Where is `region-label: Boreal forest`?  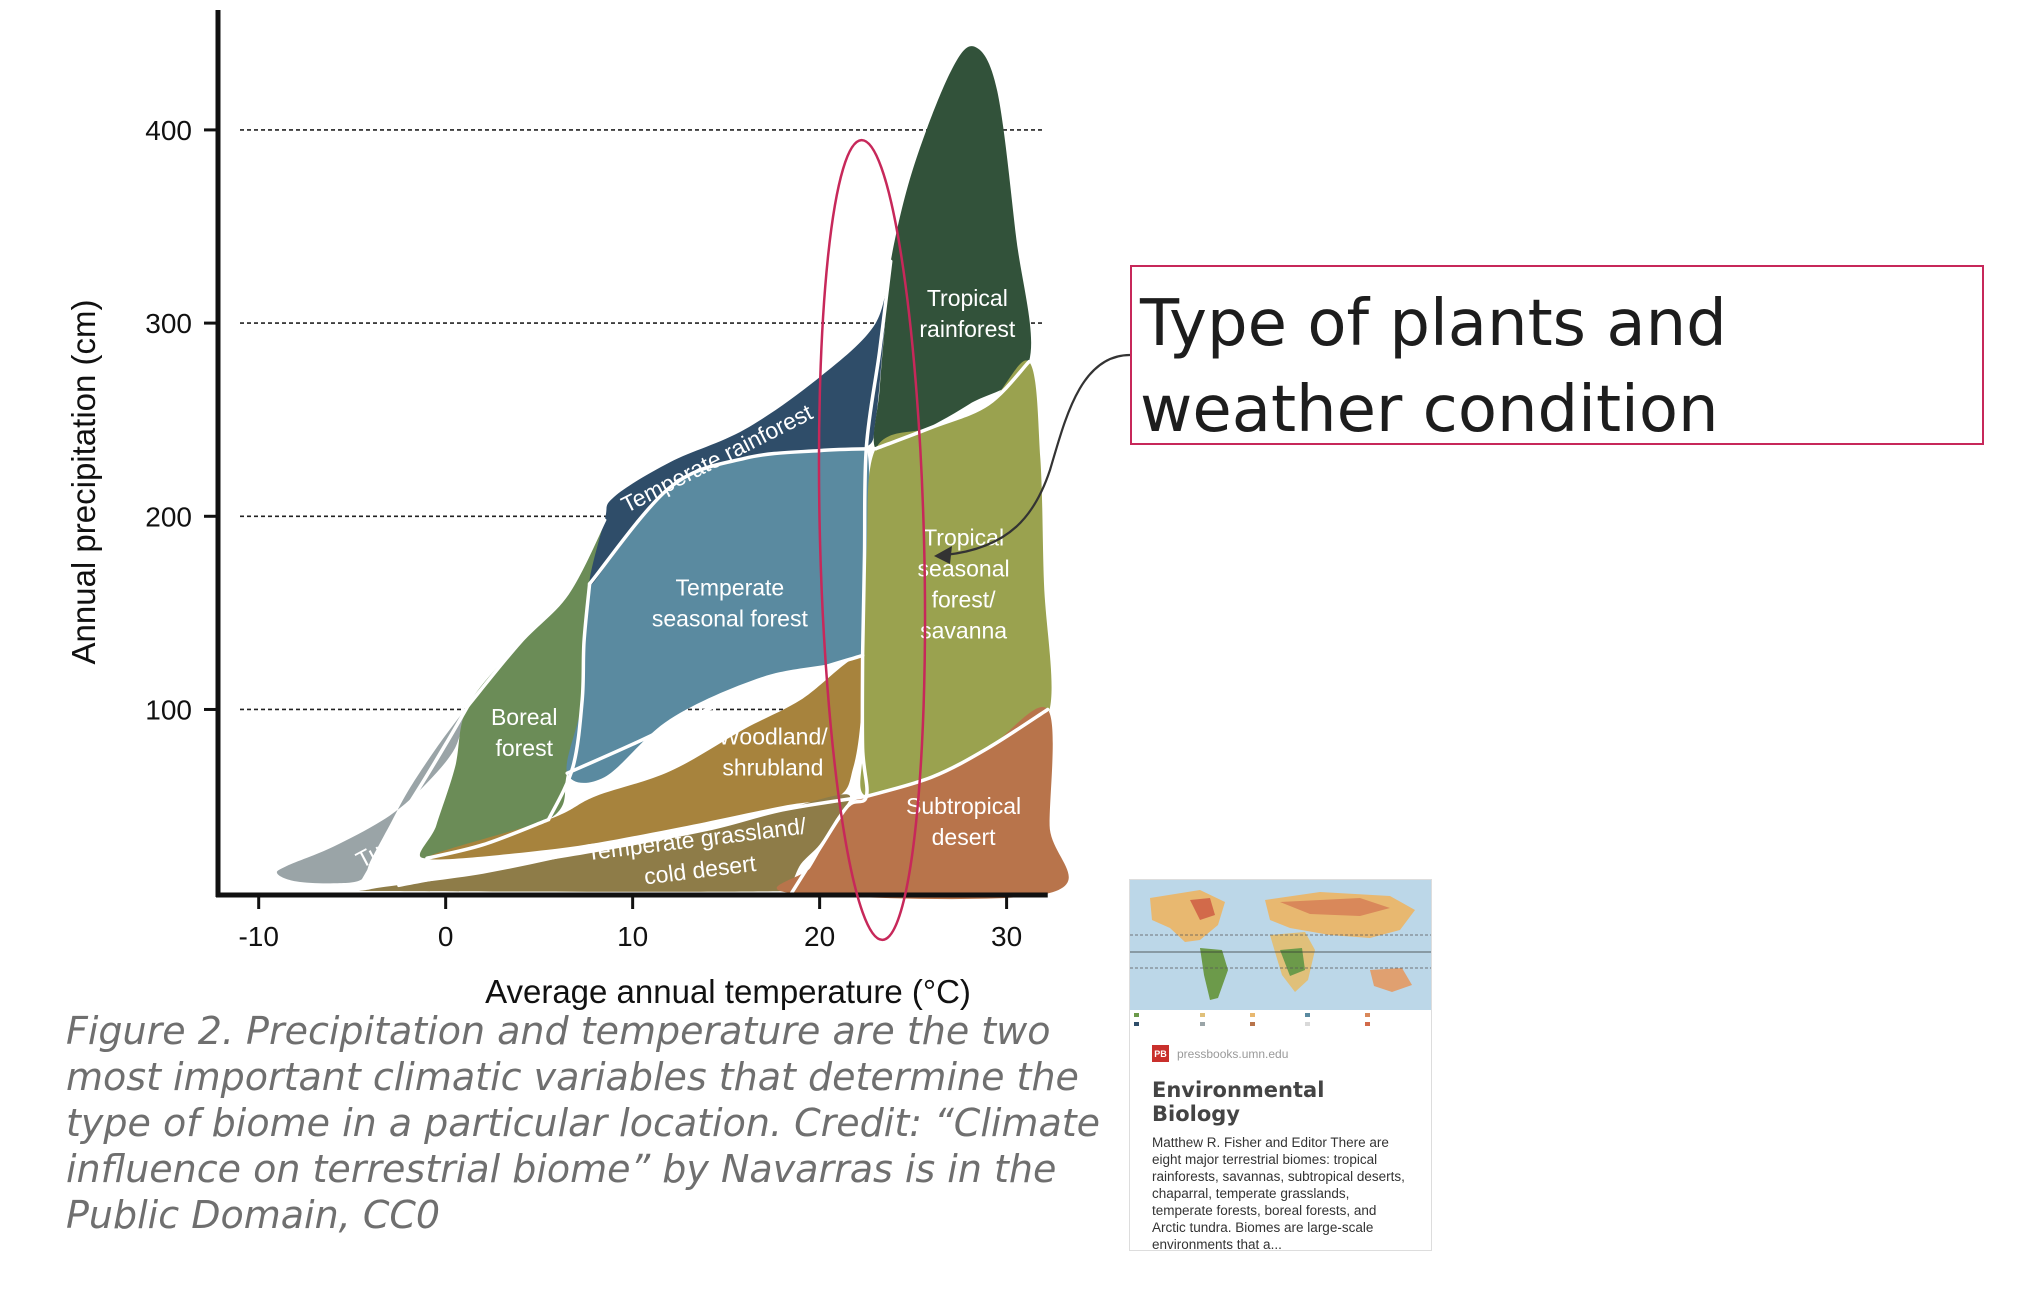 region-label: Boreal forest is located at coordinates (524, 732).